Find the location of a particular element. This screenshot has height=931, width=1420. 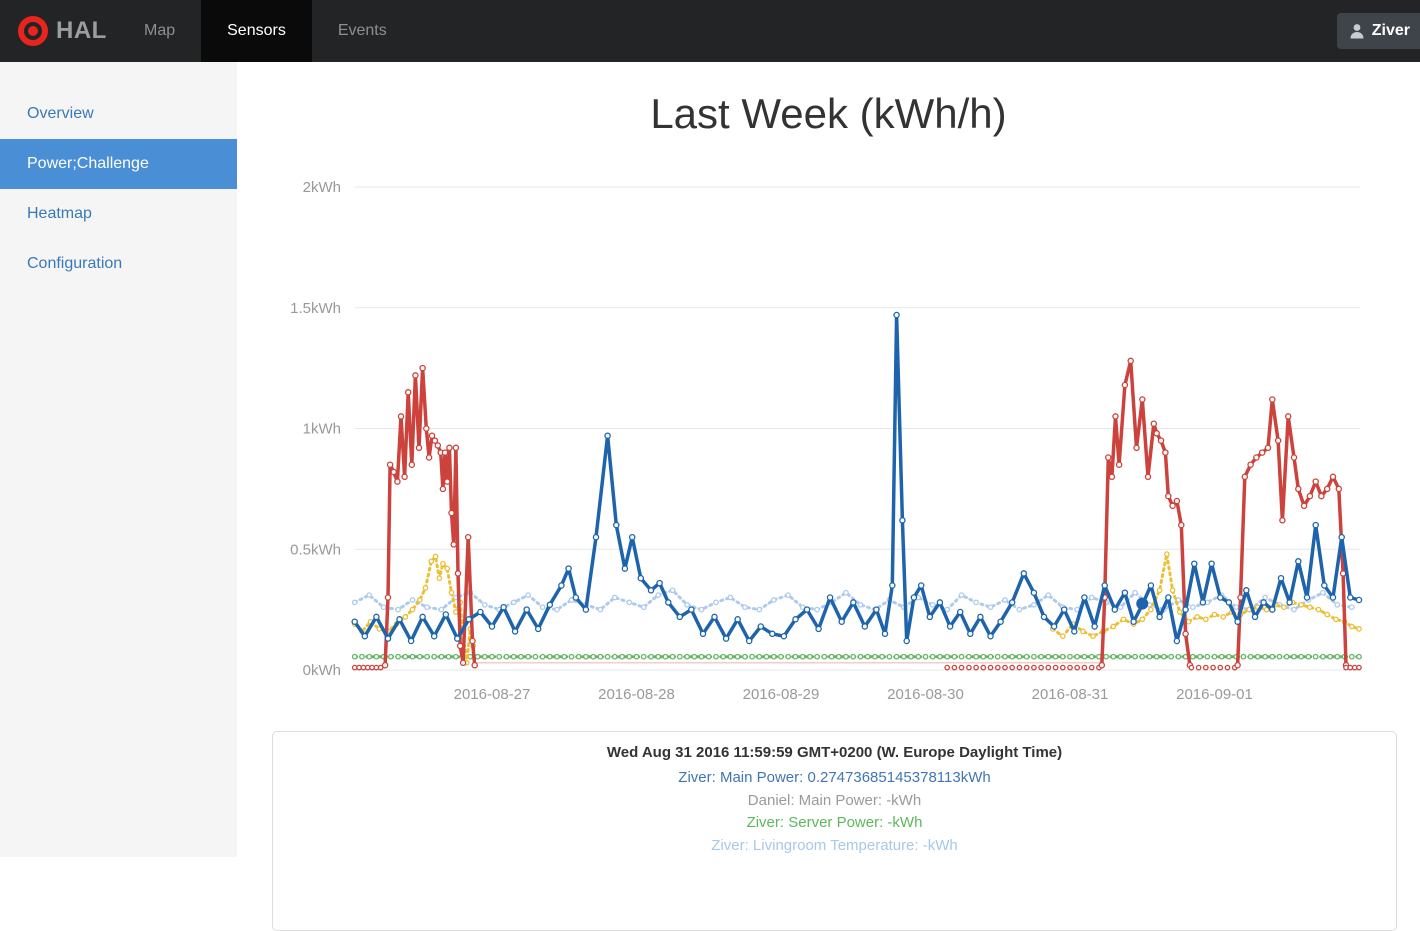

brand: HAL is located at coordinates (62, 31).